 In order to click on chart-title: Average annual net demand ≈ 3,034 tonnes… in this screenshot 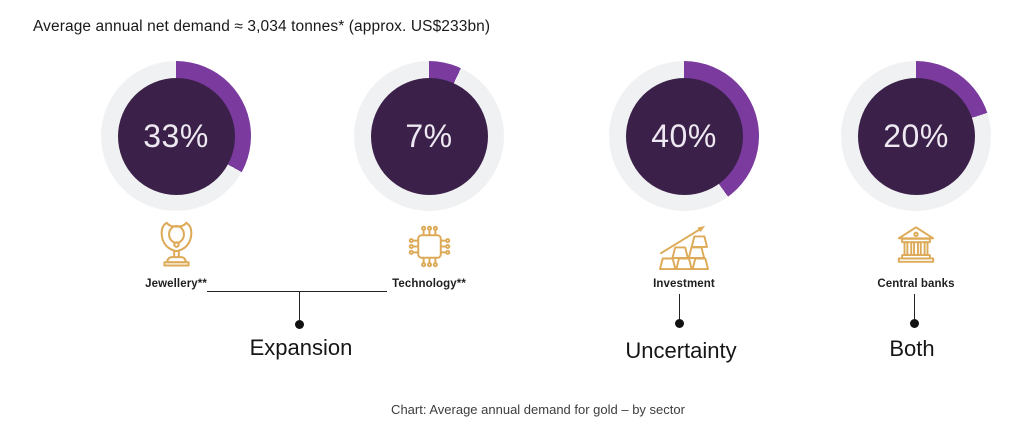, I will do `click(262, 26)`.